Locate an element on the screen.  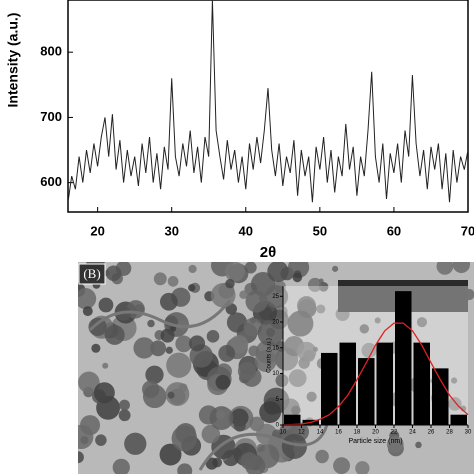
inset-x-tick-label: 10 is located at coordinates (283, 433).